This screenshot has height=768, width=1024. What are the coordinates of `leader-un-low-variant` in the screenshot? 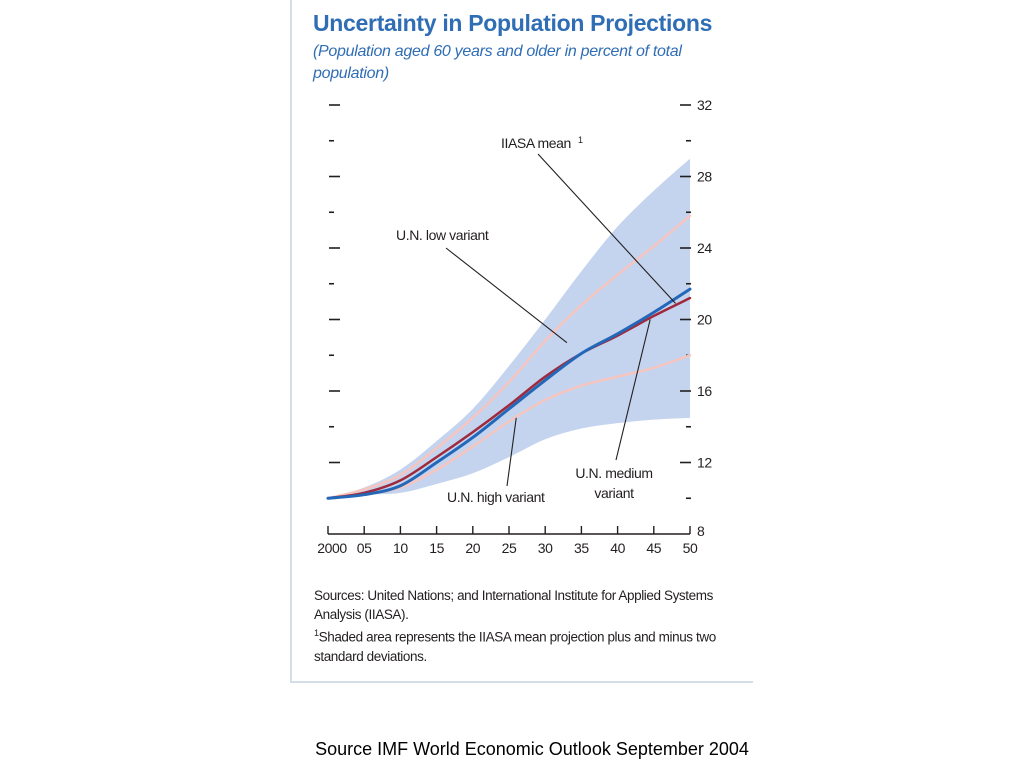 It's located at (506, 295).